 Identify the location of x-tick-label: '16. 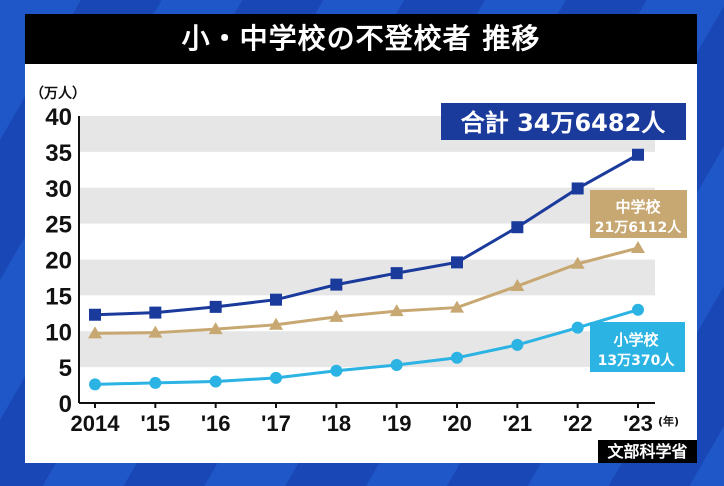
(216, 423).